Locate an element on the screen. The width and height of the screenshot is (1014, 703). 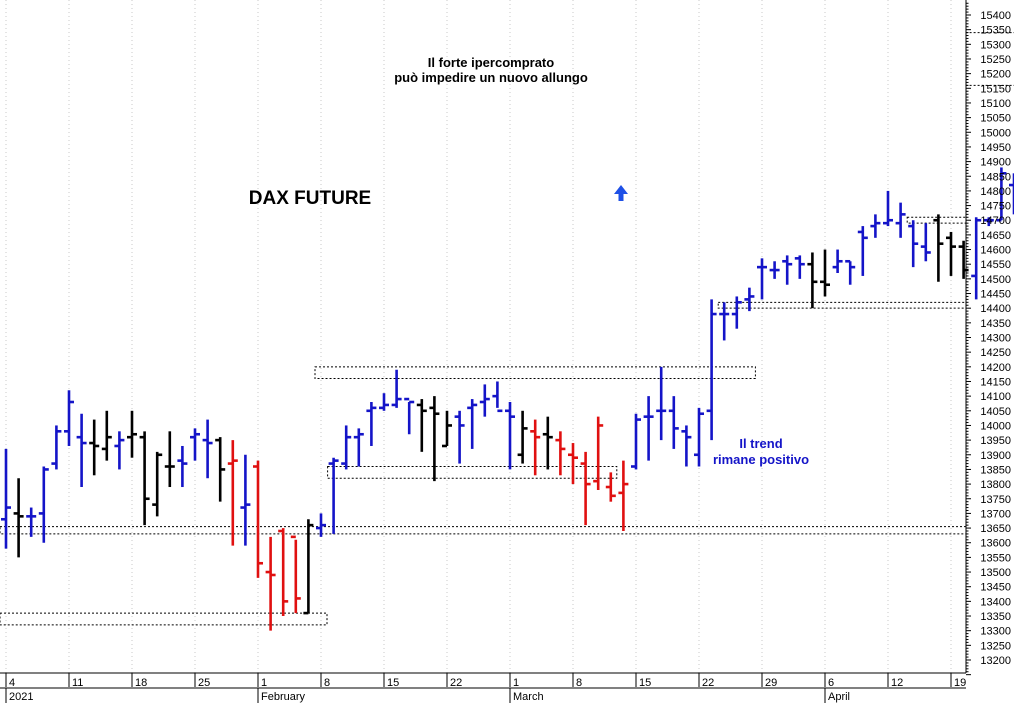
x-tick-label: 15 is located at coordinates (393, 683).